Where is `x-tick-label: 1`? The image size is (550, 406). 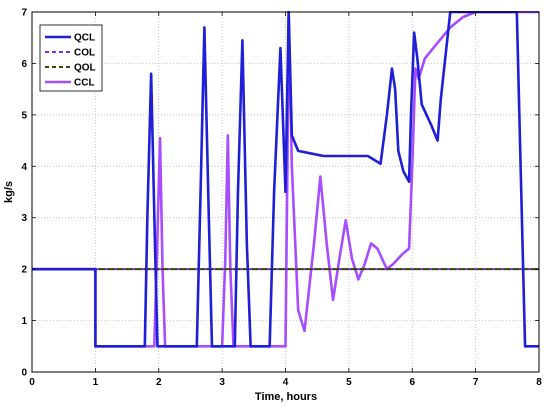 x-tick-label: 1 is located at coordinates (96, 382).